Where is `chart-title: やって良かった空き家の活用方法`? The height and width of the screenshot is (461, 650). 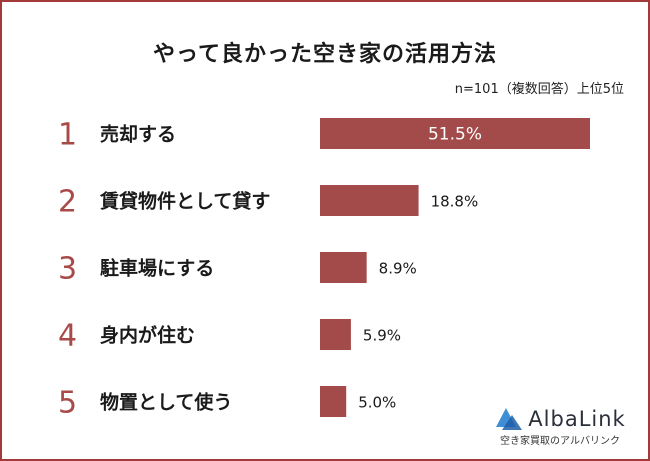
chart-title: やって良かった空き家の活用方法 is located at coordinates (325, 54).